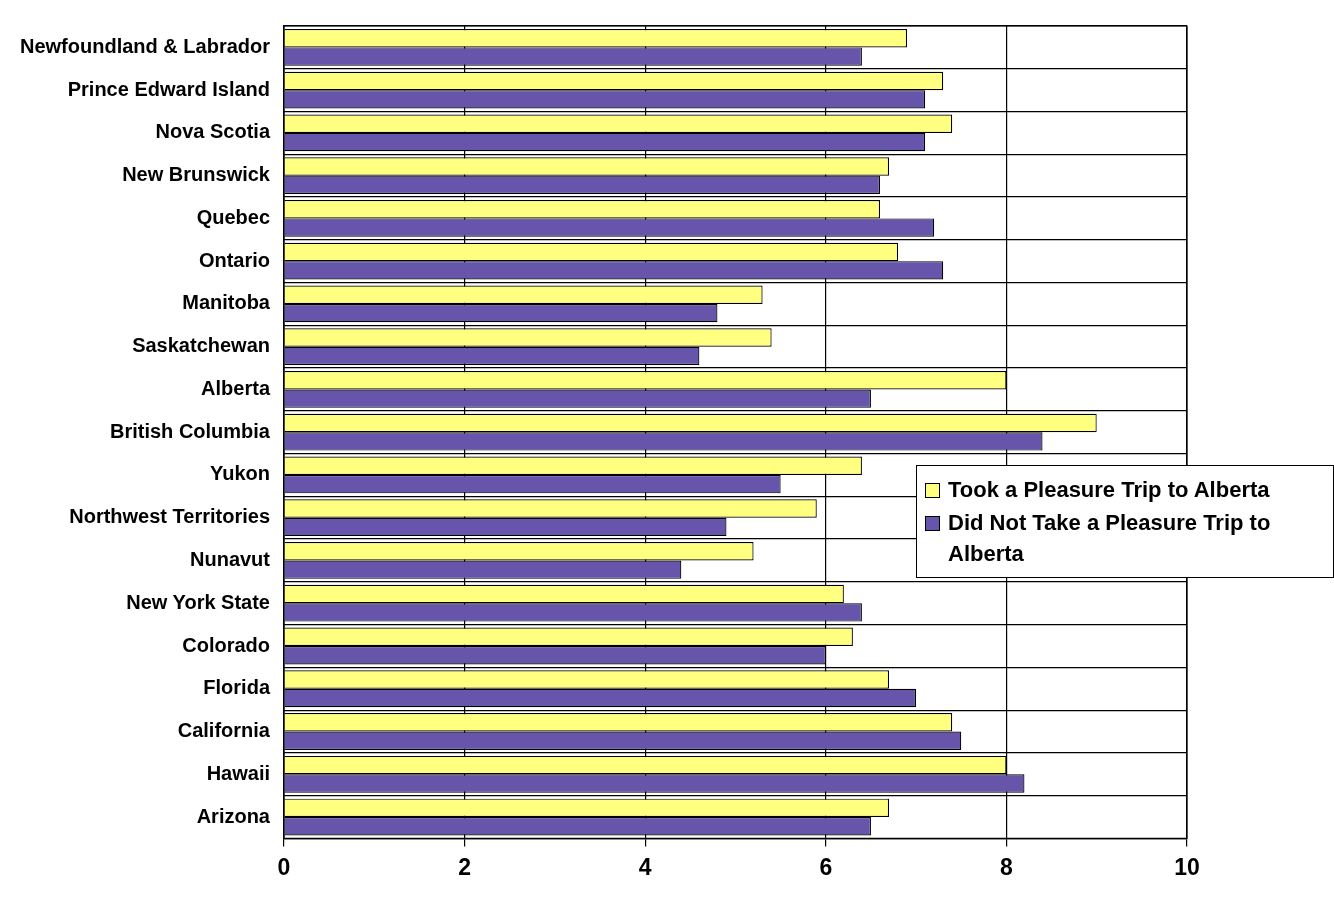  What do you see at coordinates (236, 387) in the screenshot?
I see `y-tick-label: Alberta` at bounding box center [236, 387].